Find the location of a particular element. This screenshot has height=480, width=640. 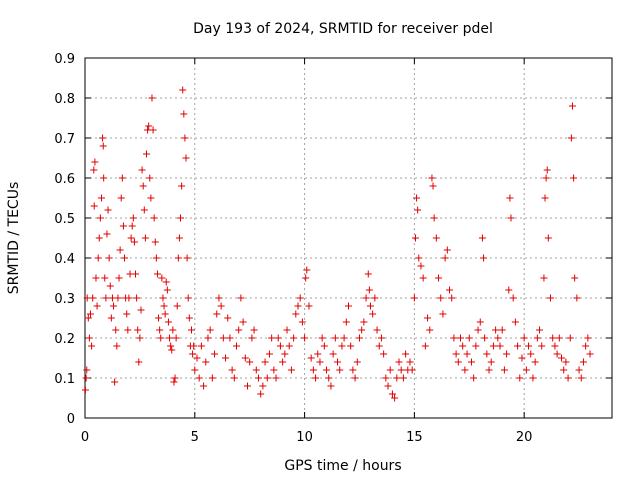

x-tick-label: 20 is located at coordinates (524, 437).